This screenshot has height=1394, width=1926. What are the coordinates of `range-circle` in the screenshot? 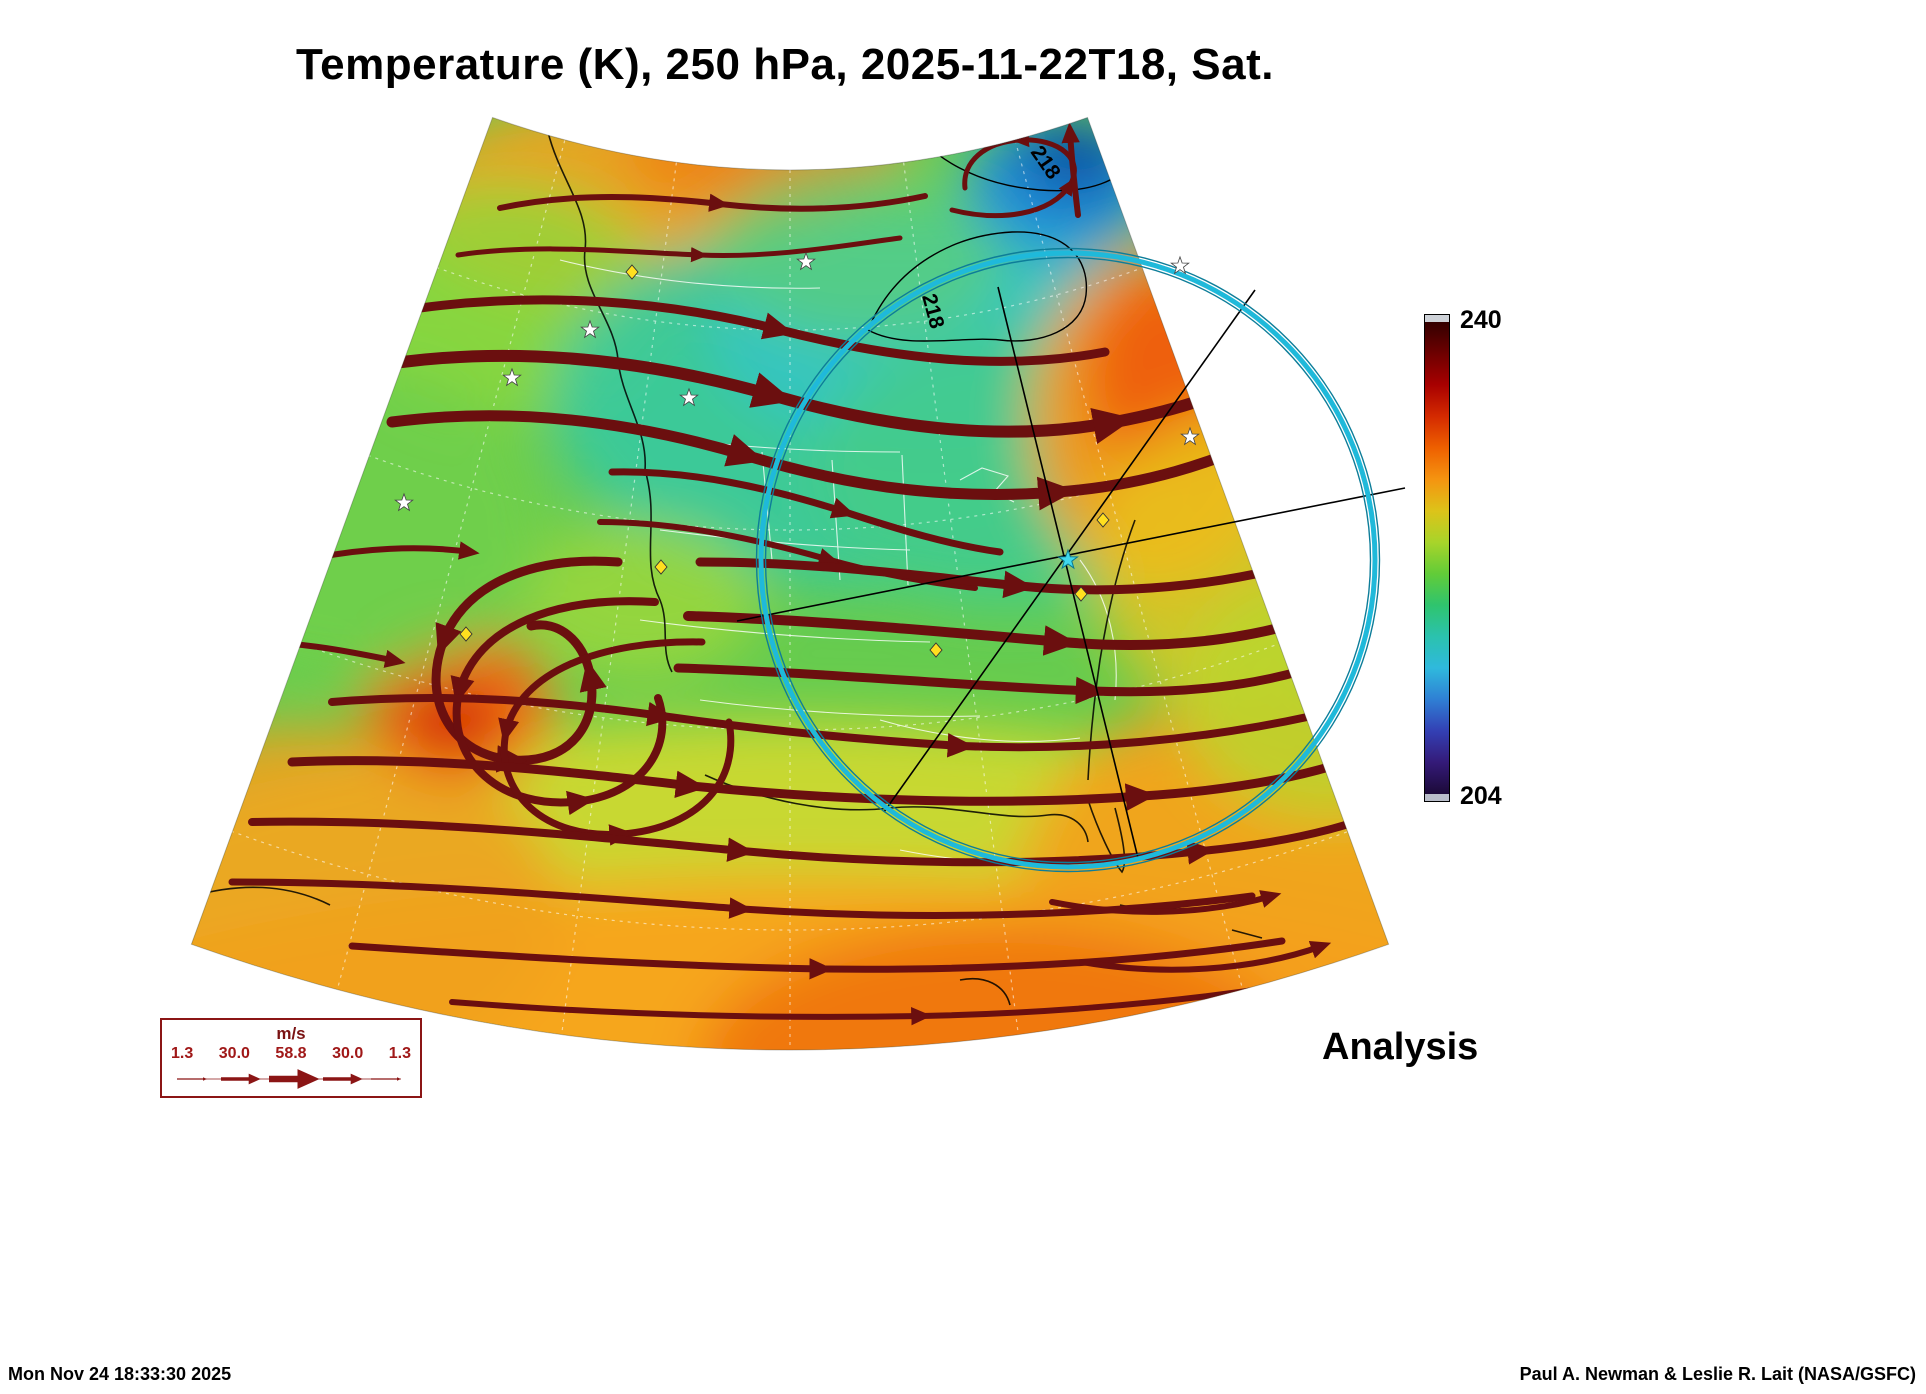 It's located at (1068, 560).